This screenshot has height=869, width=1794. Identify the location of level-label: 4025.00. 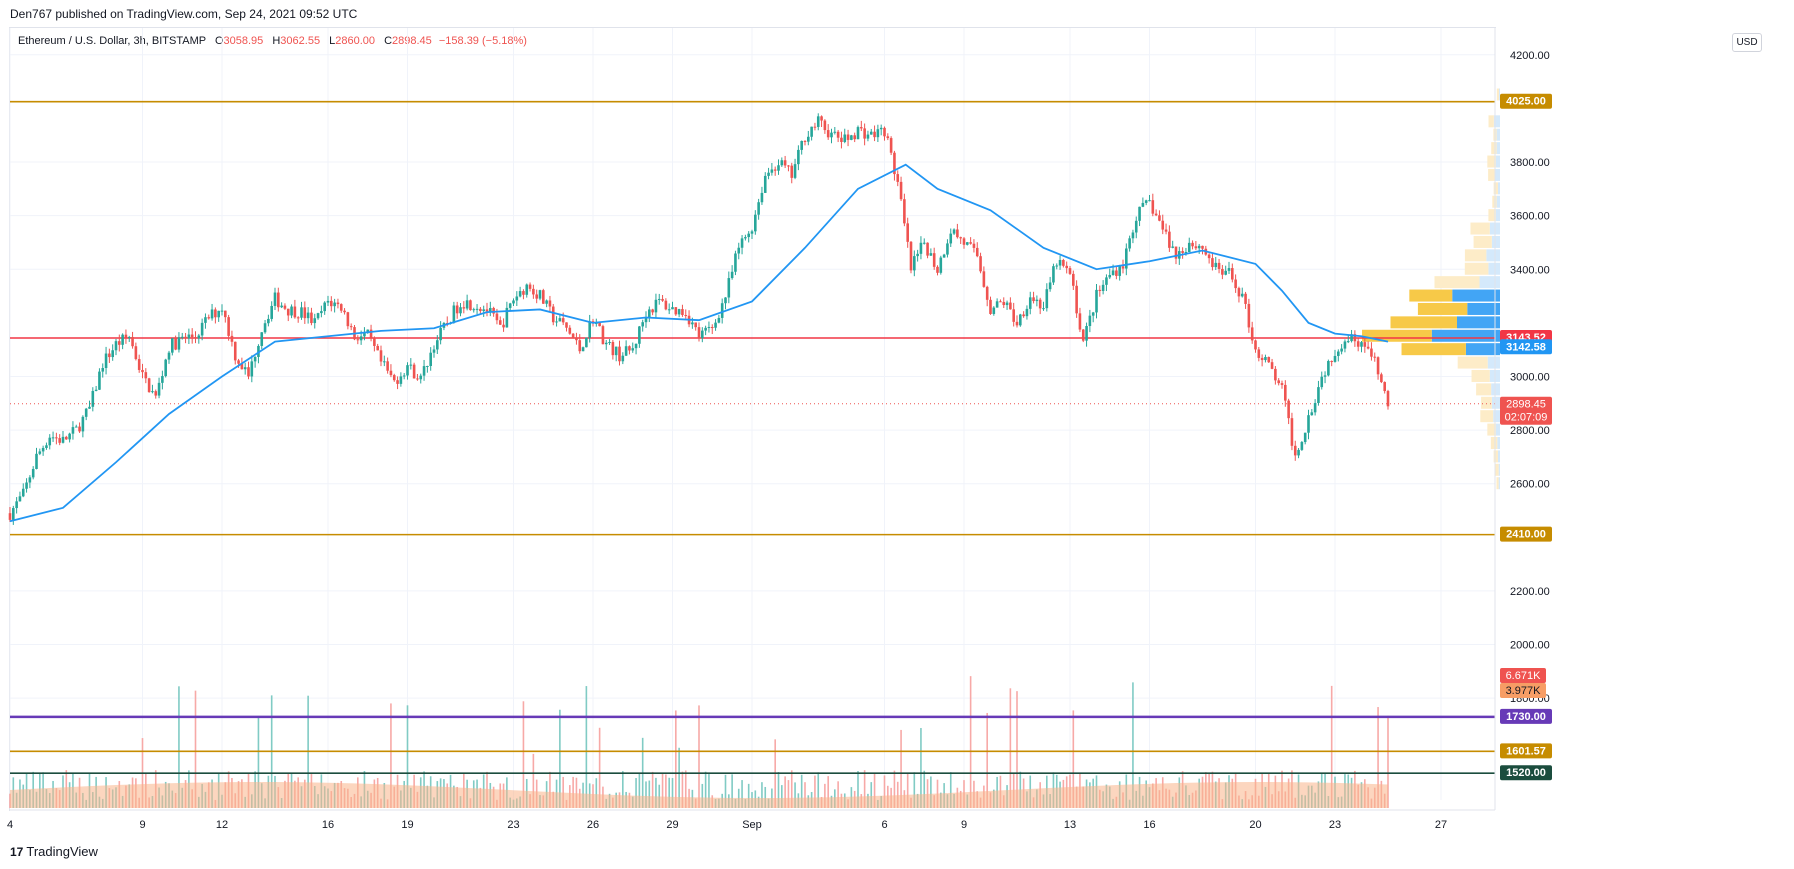
(1526, 102).